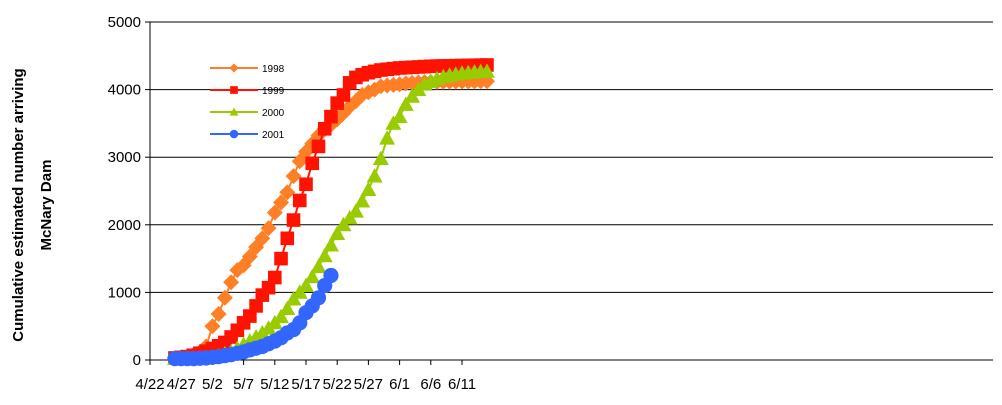 The width and height of the screenshot is (1002, 405). What do you see at coordinates (274, 384) in the screenshot?
I see `x-tick-label: 5/12` at bounding box center [274, 384].